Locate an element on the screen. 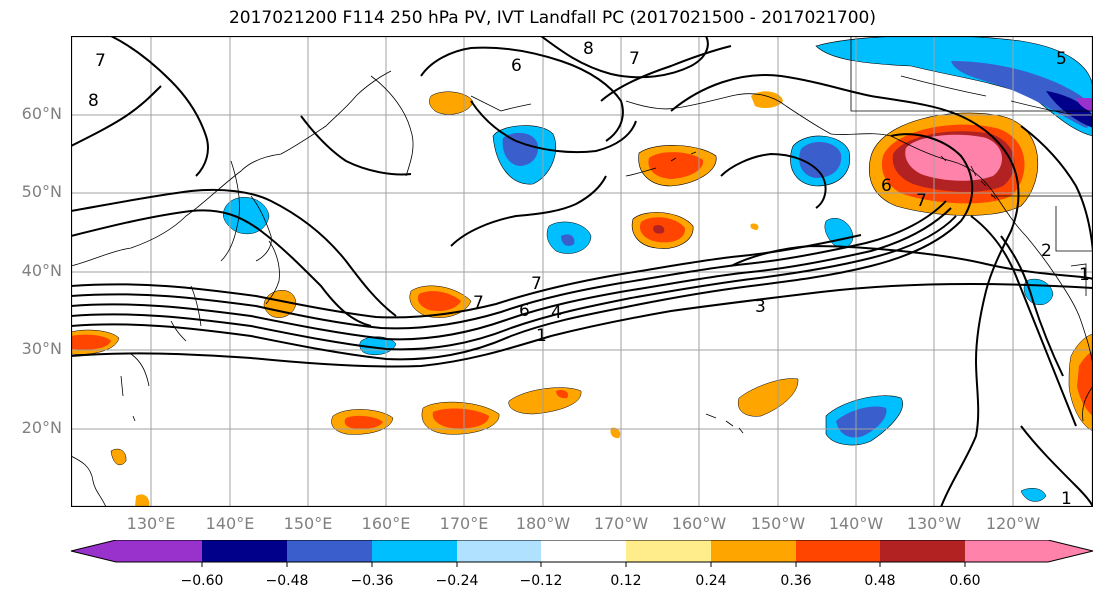 This screenshot has width=1105, height=601. contour-label: 4 is located at coordinates (556, 313).